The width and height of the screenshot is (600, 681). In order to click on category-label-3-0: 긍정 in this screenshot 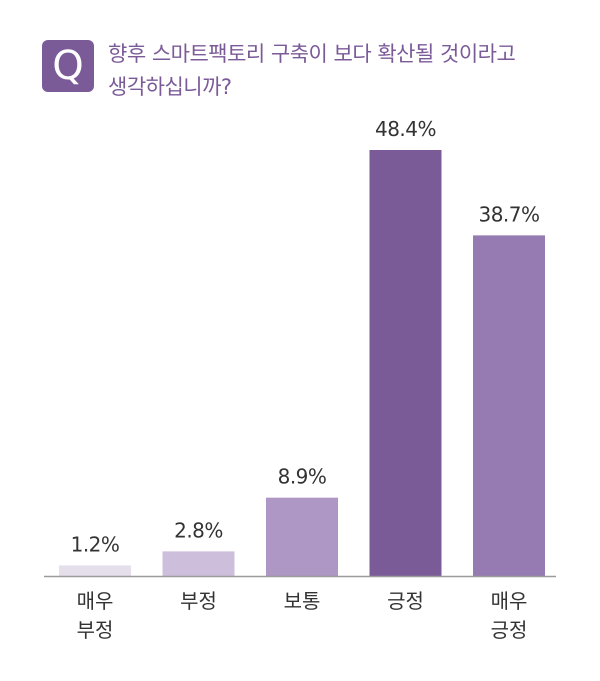, I will do `click(405, 601)`.